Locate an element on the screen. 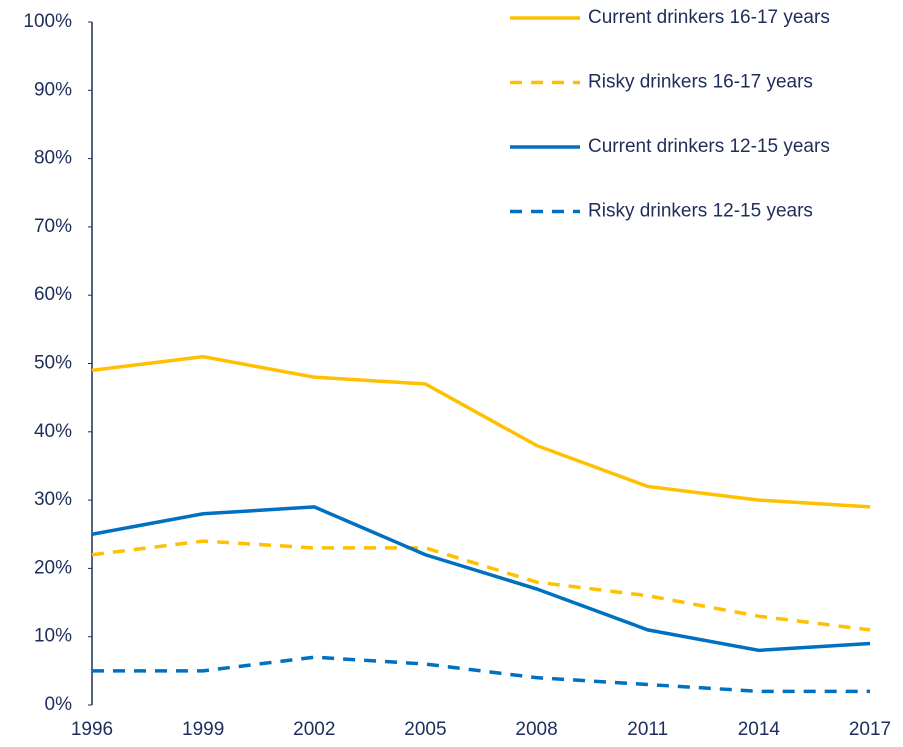  y-tick-label: 70% is located at coordinates (53, 226).